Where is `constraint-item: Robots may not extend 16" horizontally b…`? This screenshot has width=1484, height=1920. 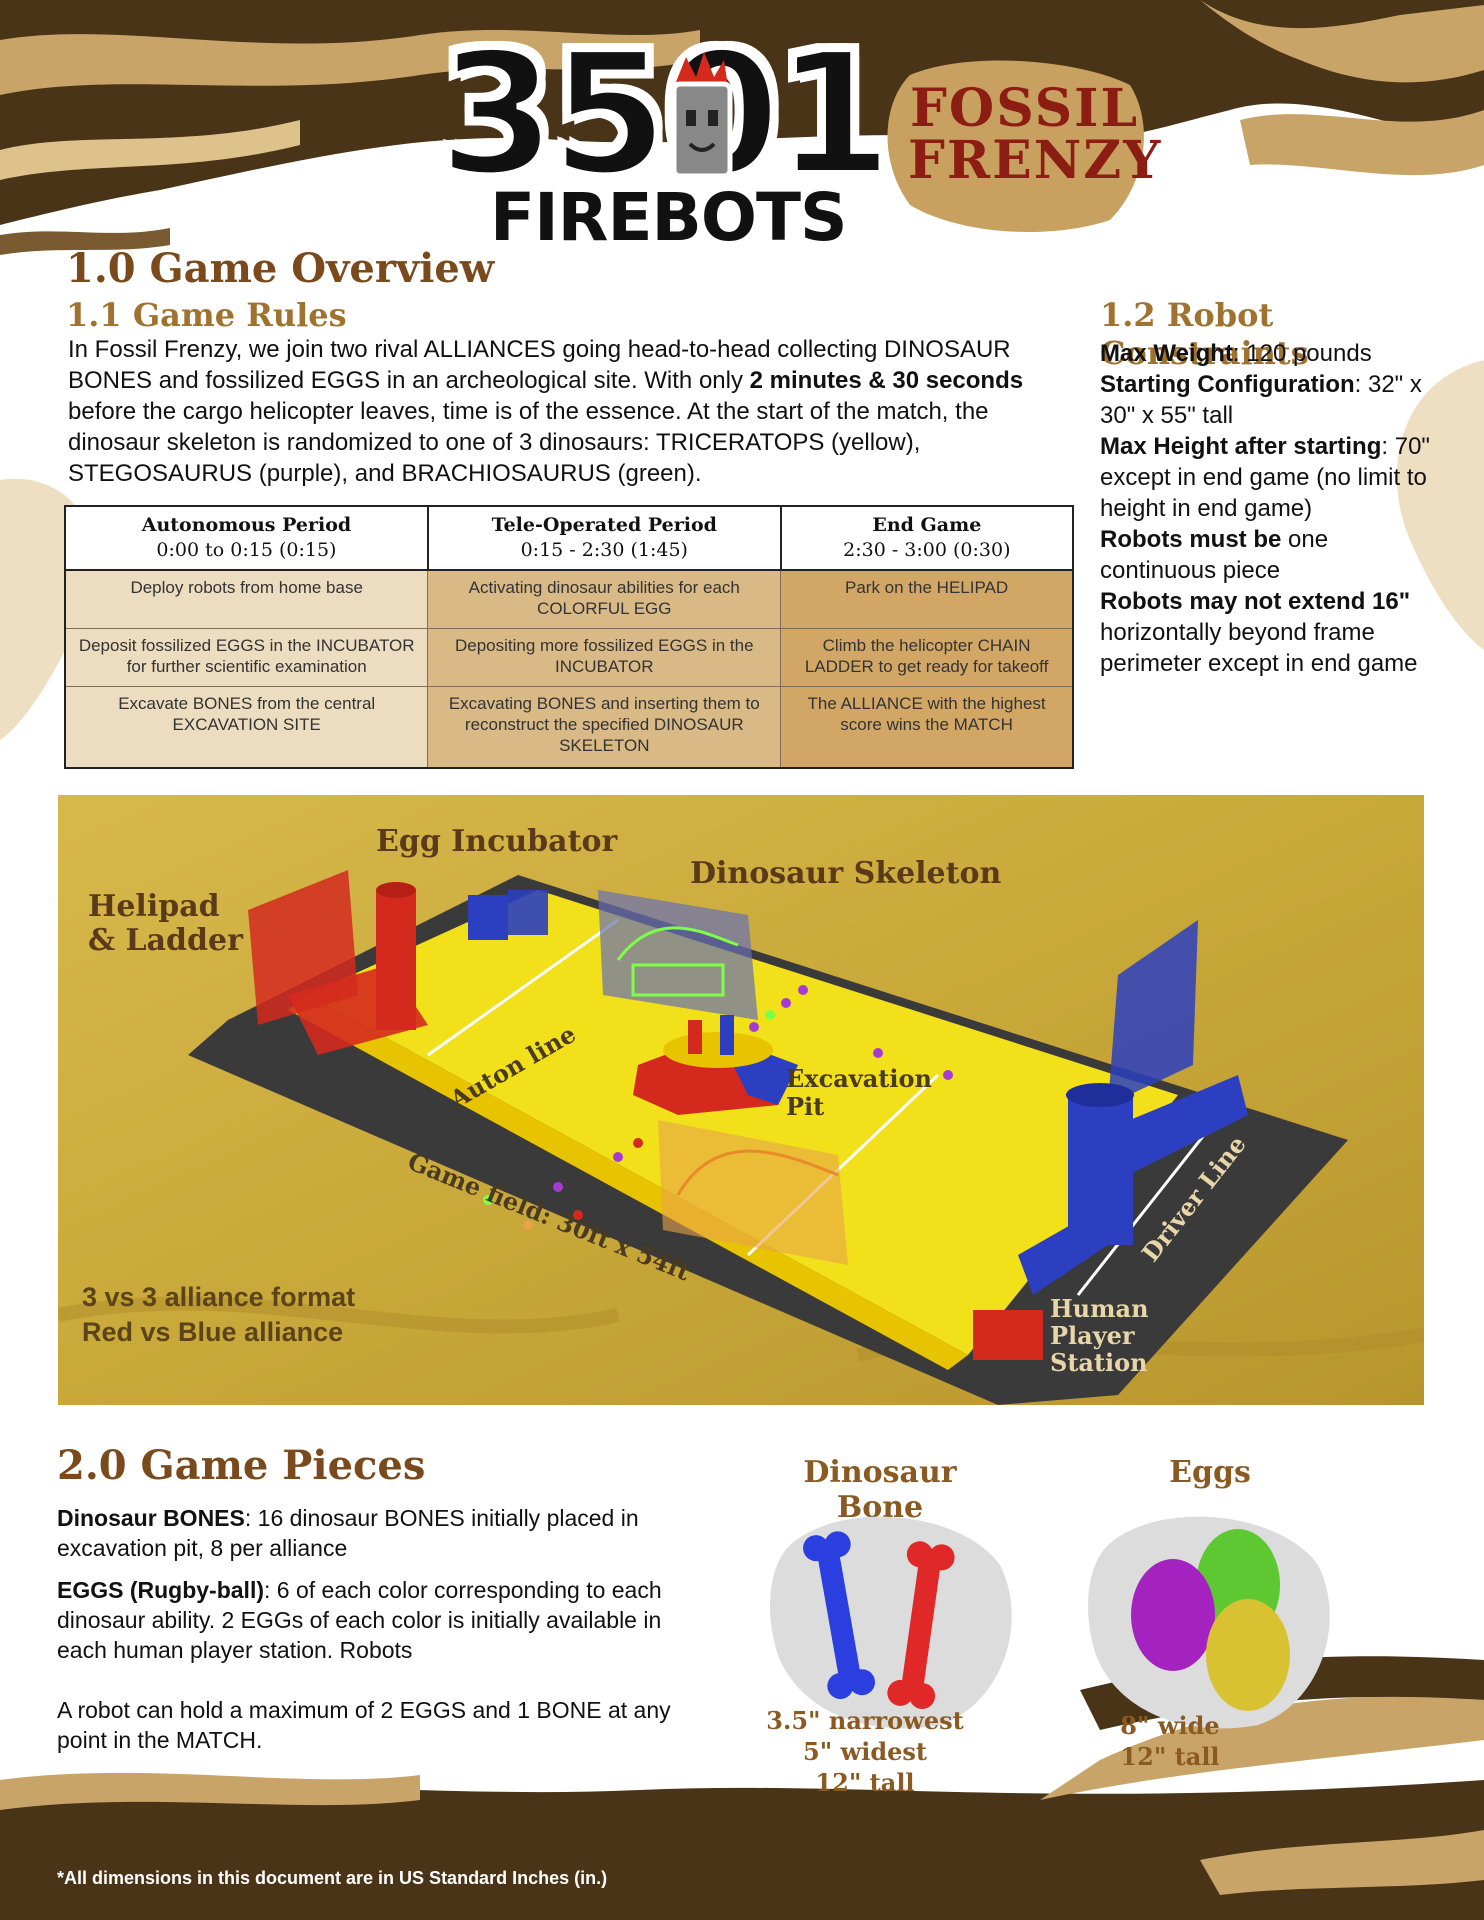 constraint-item: Robots may not extend 16" horizontally b… is located at coordinates (1259, 632).